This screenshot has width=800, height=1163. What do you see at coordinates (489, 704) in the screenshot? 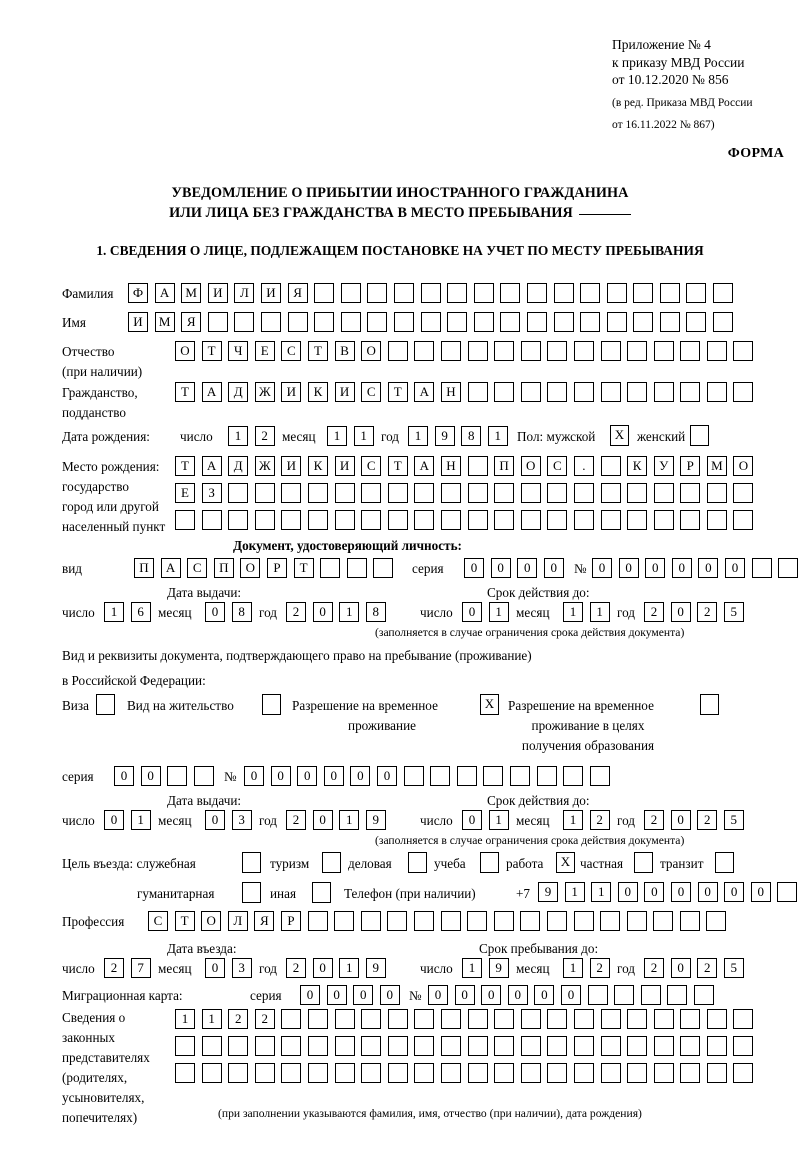
I see `checkbox-temp-residence: X` at bounding box center [489, 704].